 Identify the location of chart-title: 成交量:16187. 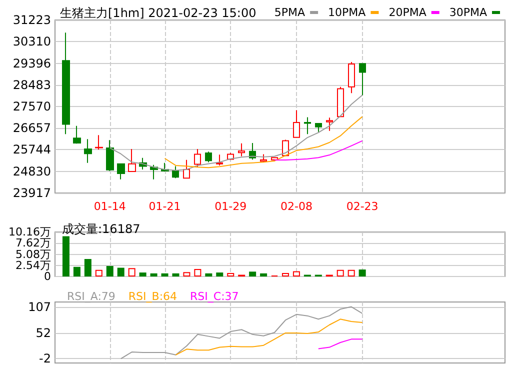
(101, 229).